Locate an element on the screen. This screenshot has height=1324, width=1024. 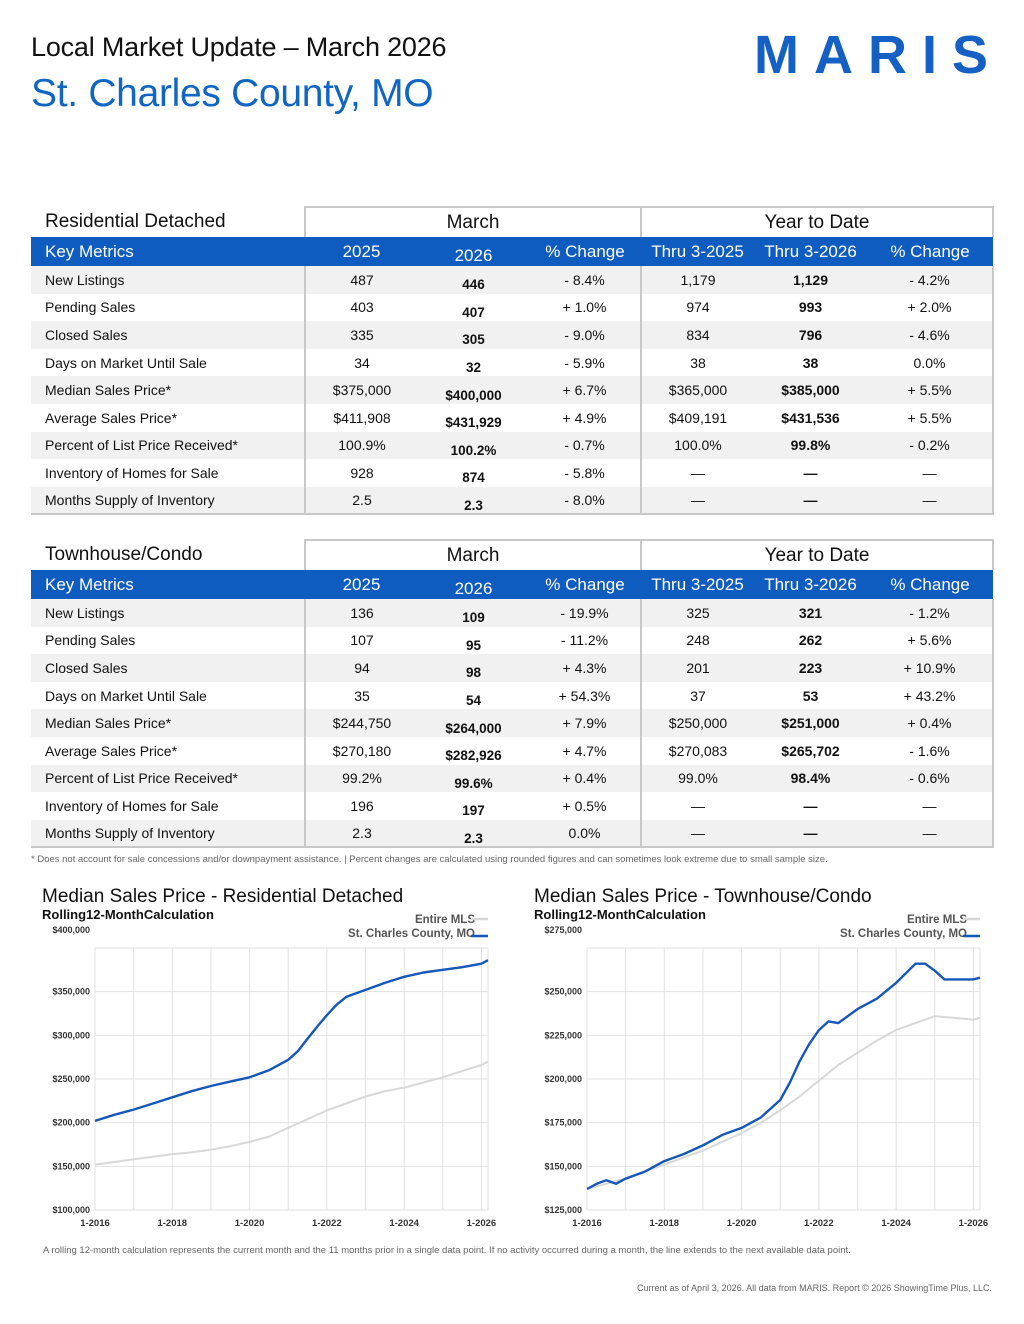
cell-y2026: 1,129 is located at coordinates (810, 280).